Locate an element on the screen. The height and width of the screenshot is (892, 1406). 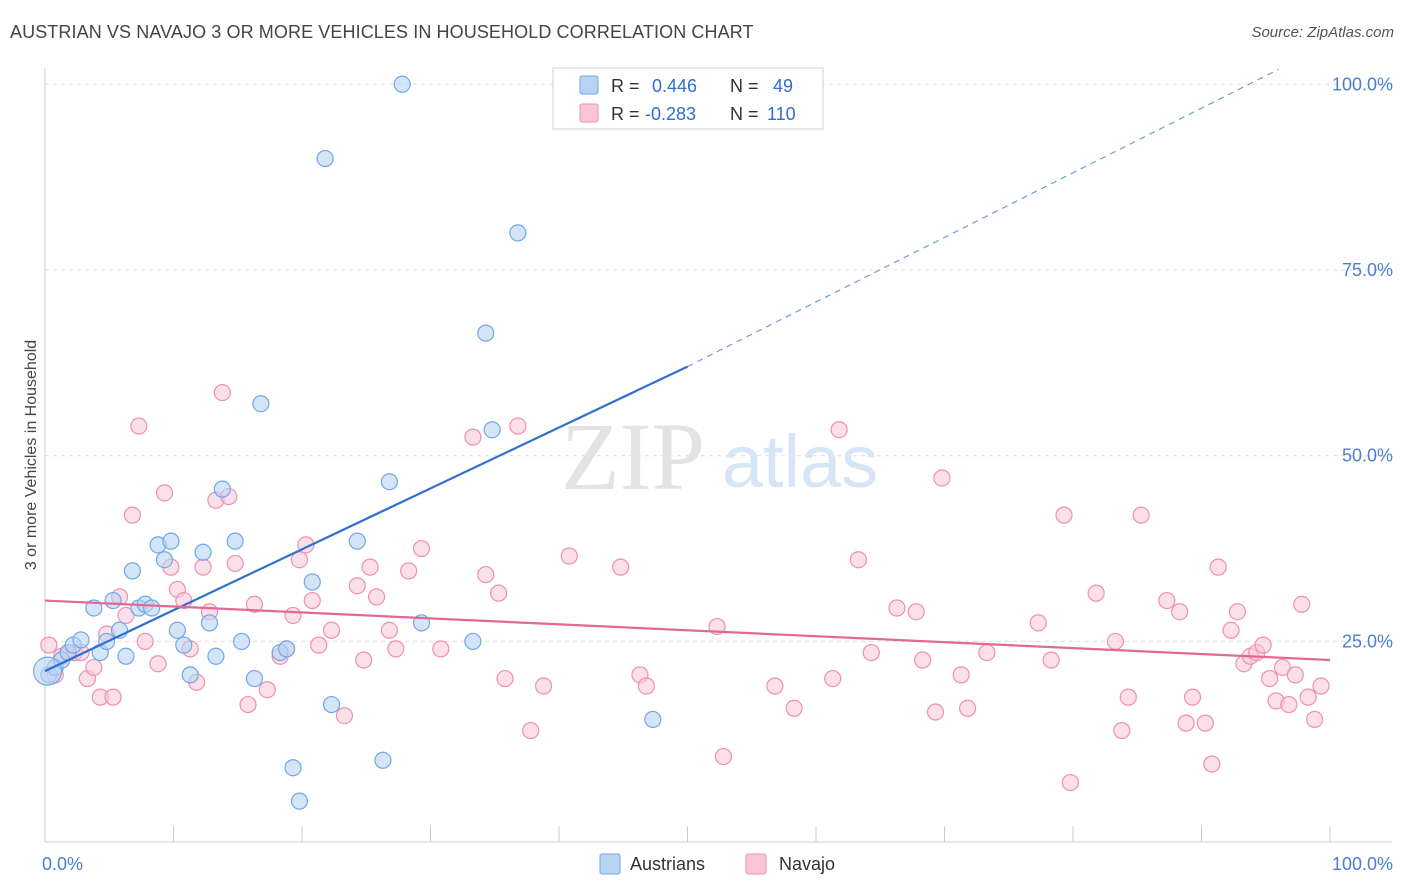
navajo-n-label: N = is located at coordinates (744, 114).